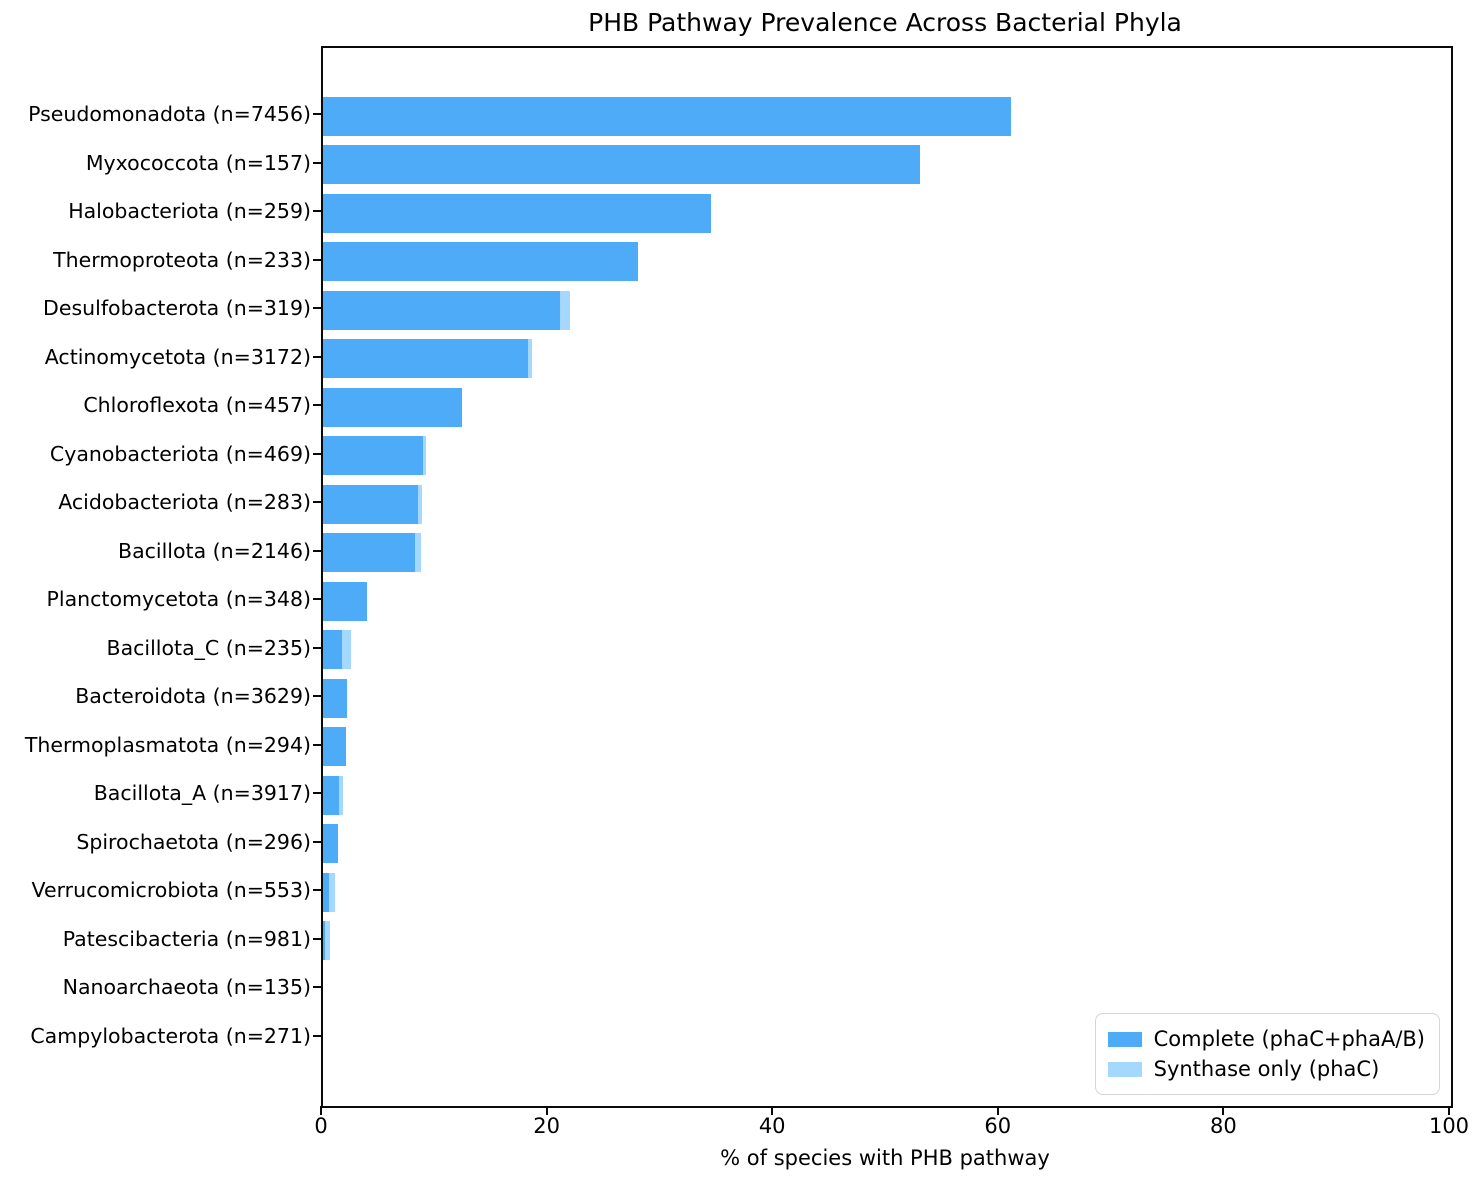  I want to click on legend-entry: Complete (phaC+phaA/B), so click(1266, 1039).